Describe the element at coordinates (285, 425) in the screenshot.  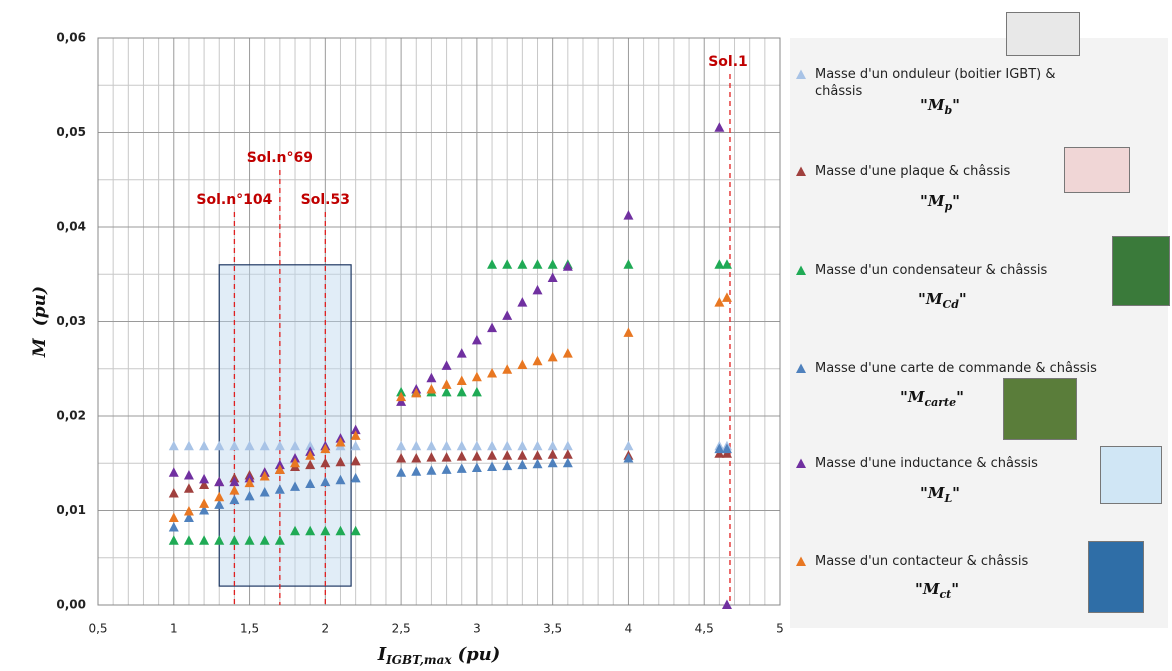
I see `highlight-box` at that location.